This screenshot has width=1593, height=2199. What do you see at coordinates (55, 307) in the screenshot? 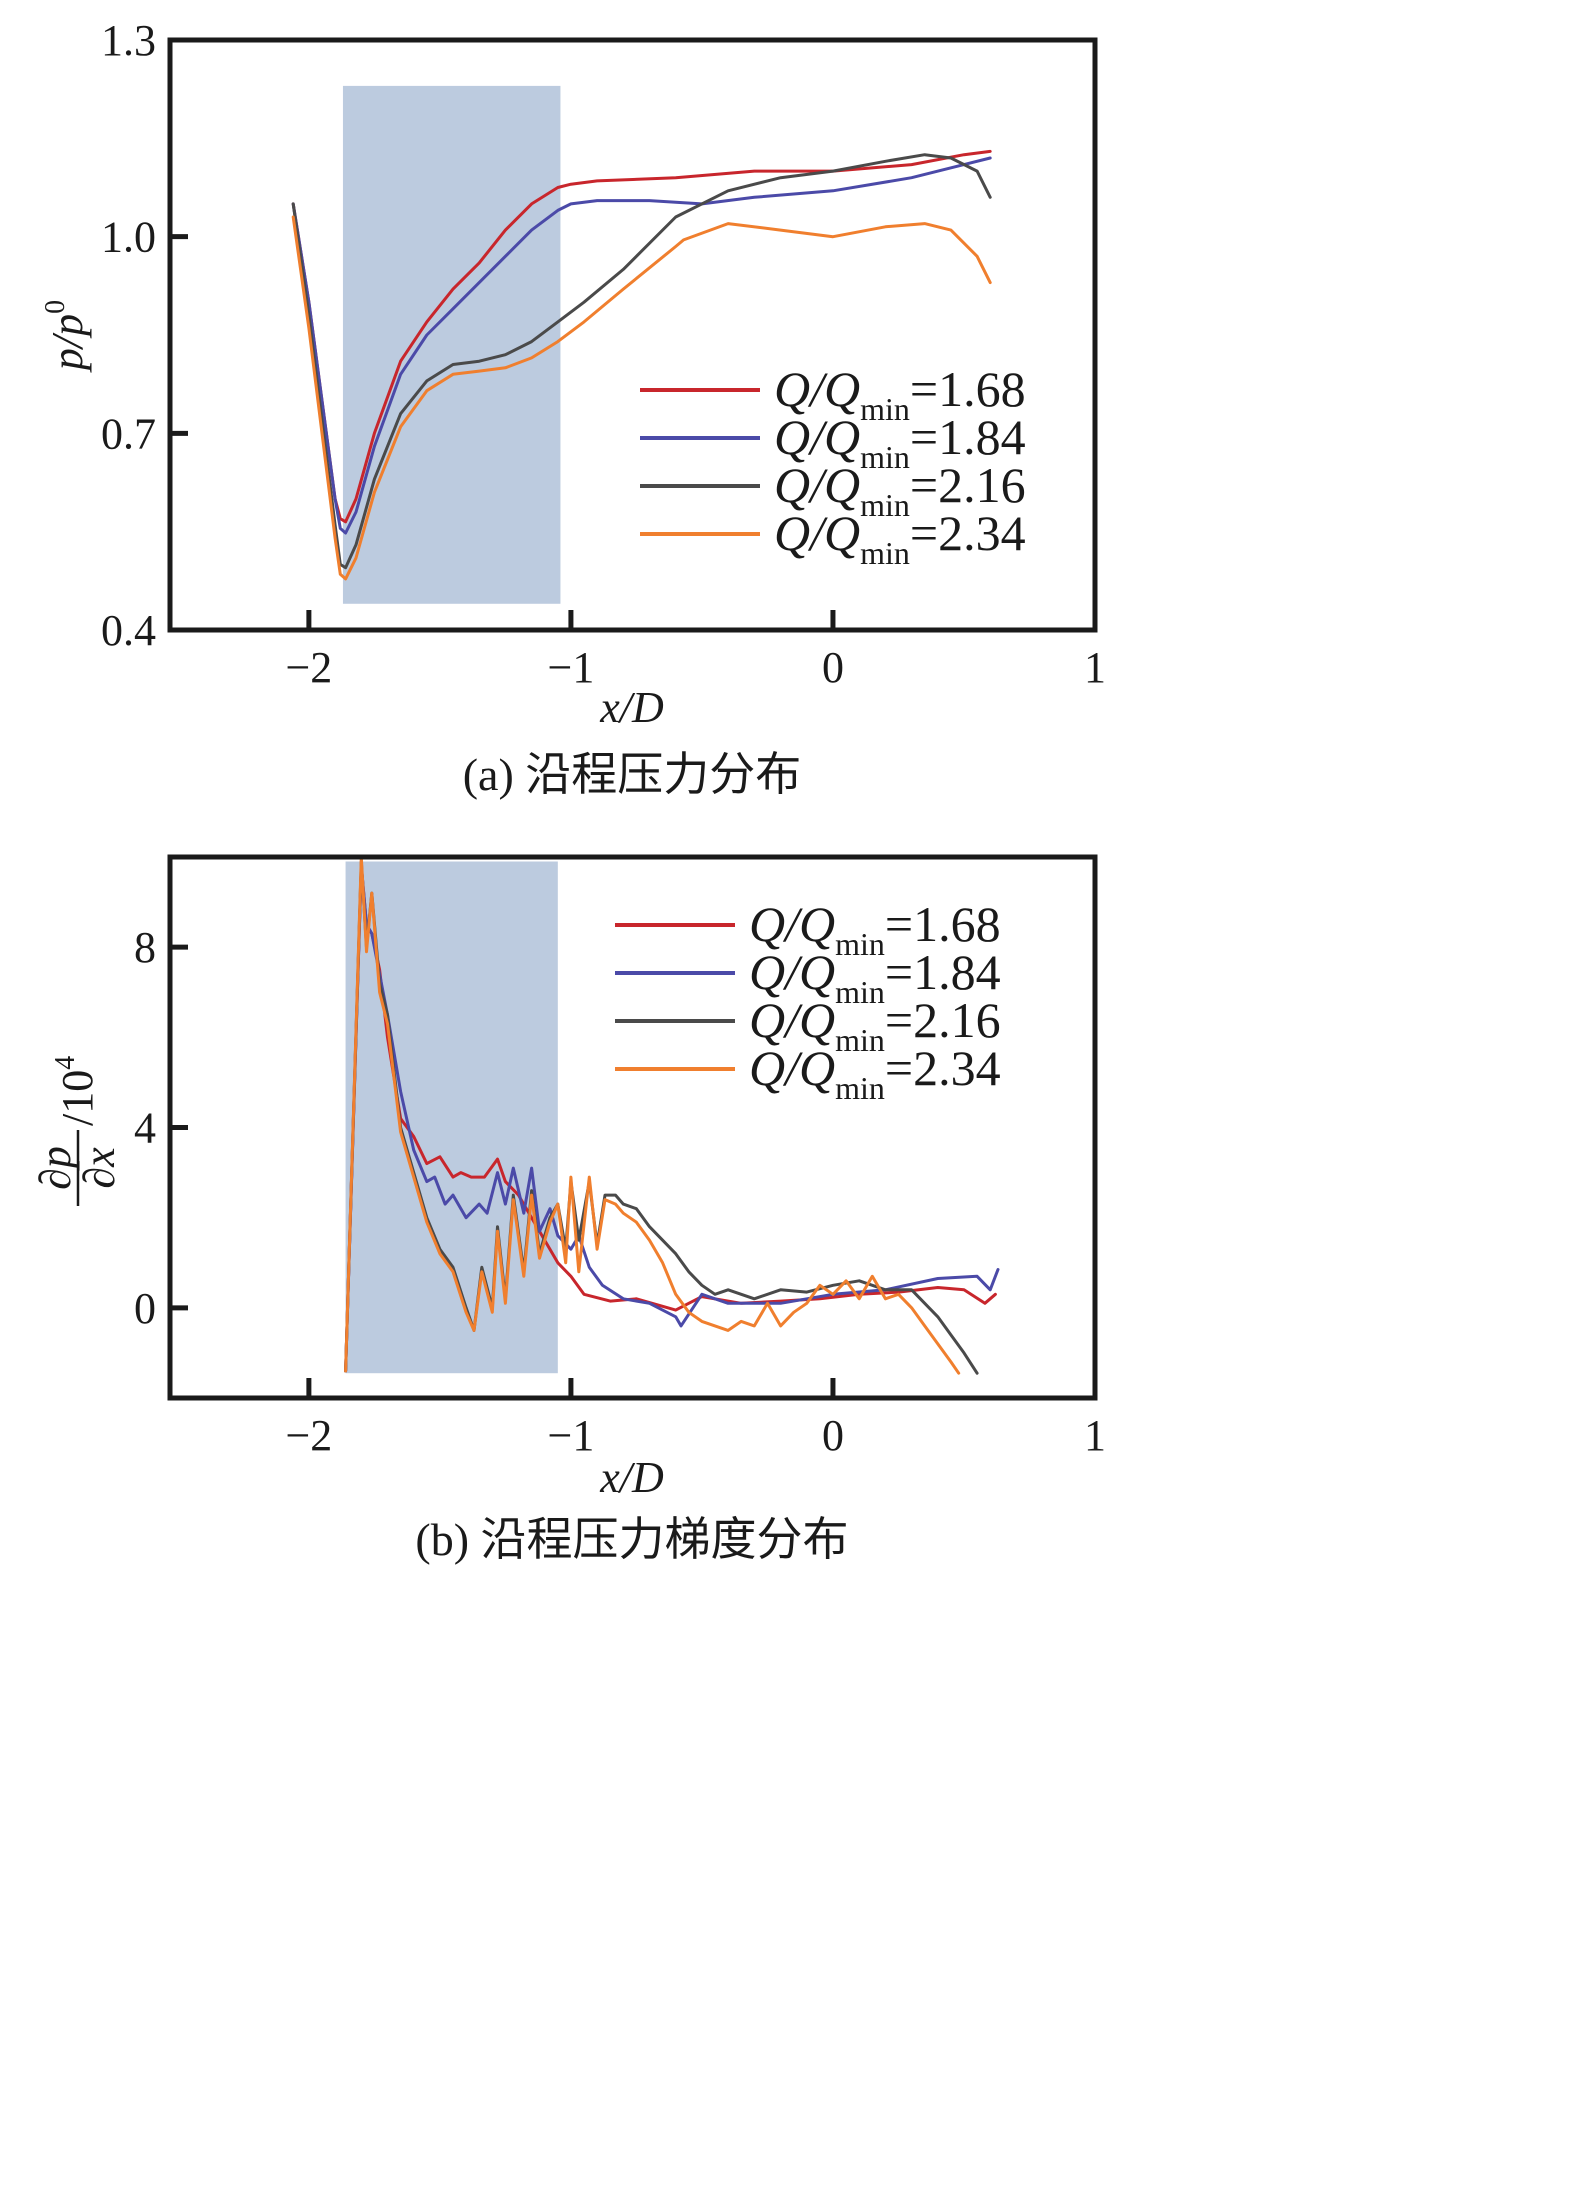
I see `y-axis-label-superscript: 0` at bounding box center [55, 307].